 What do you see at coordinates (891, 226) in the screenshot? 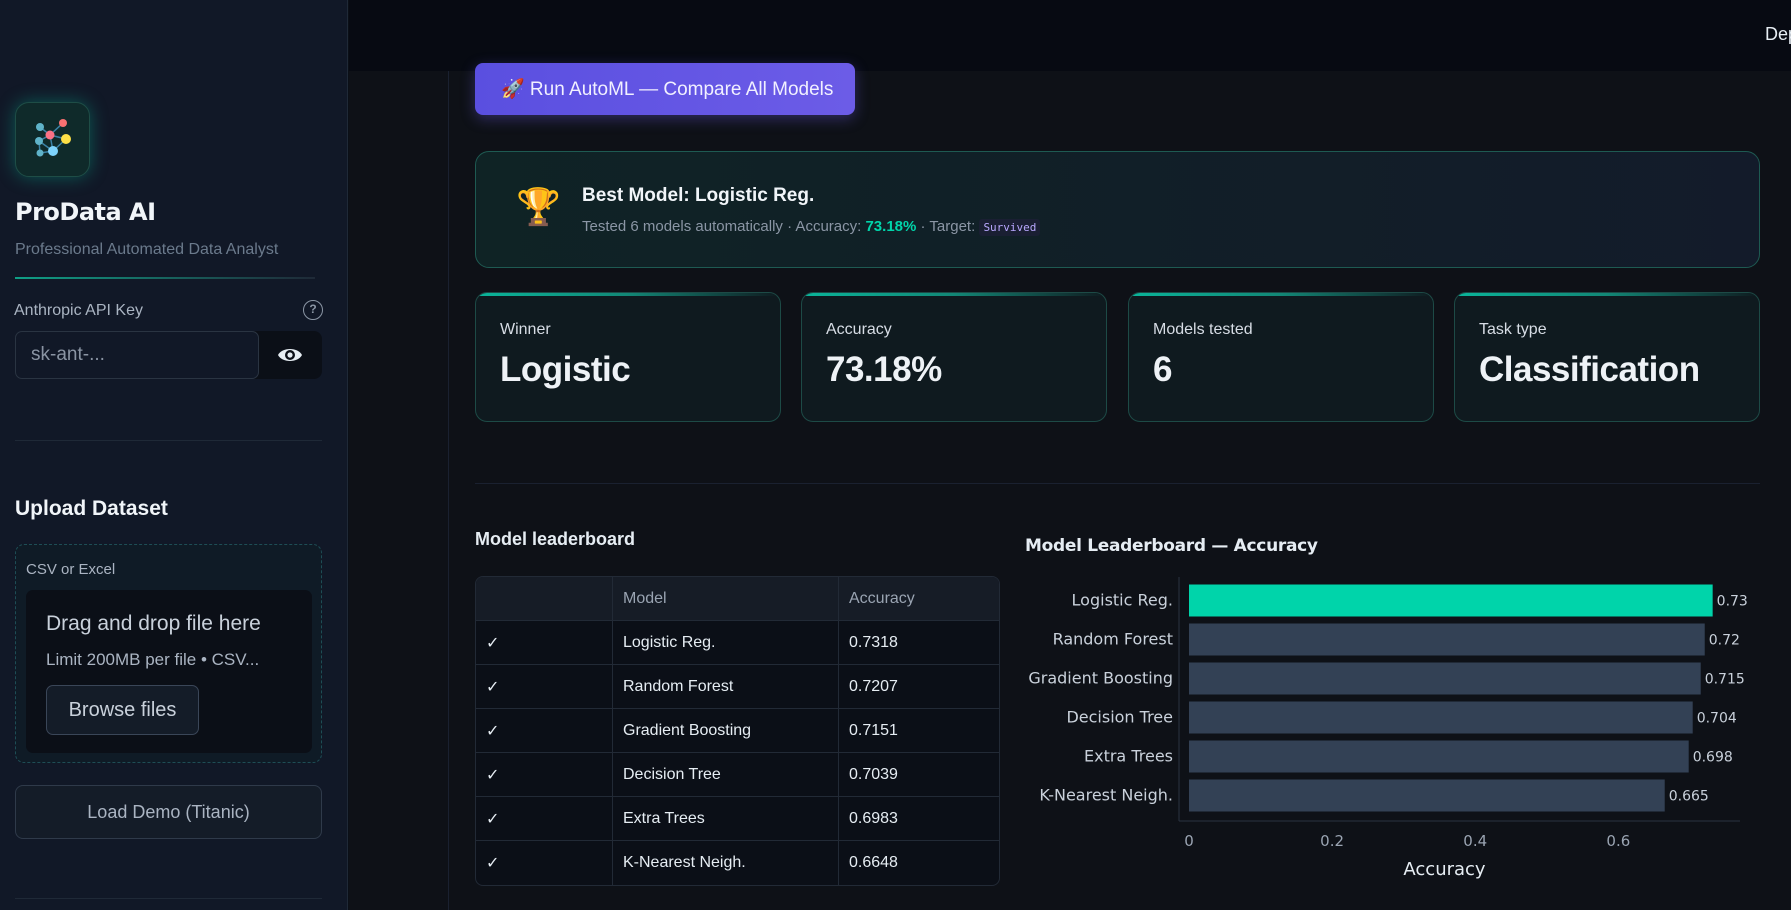
I see `best-accuracy: 73.18%` at bounding box center [891, 226].